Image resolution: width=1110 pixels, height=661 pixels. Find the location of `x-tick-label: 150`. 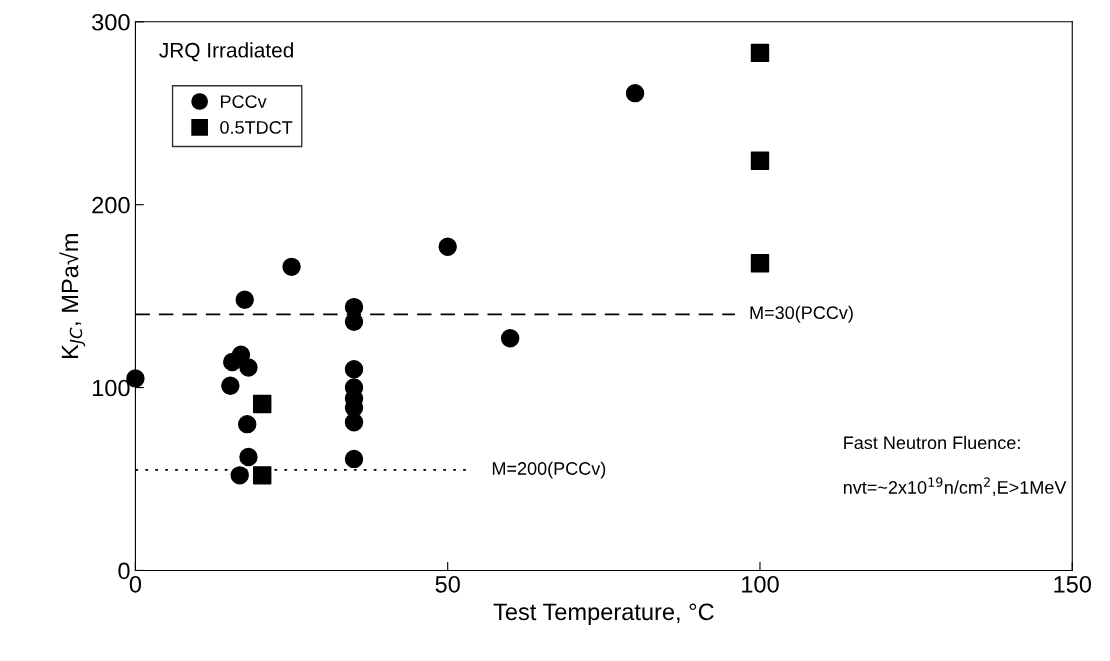

x-tick-label: 150 is located at coordinates (1073, 584).